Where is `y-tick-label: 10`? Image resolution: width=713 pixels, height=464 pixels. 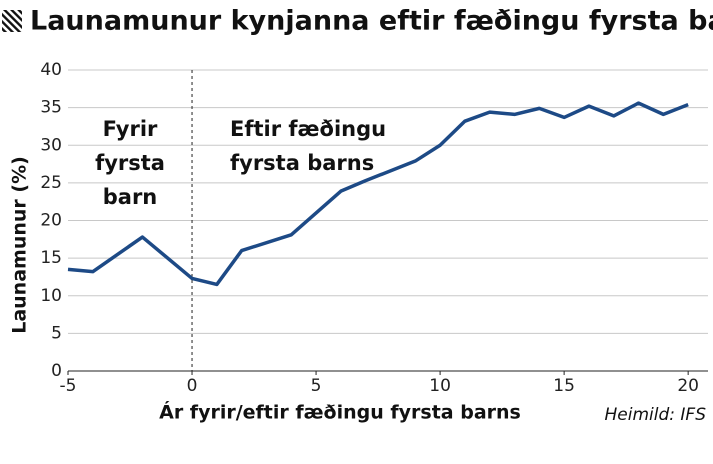
y-tick-label: 10 is located at coordinates (51, 296).